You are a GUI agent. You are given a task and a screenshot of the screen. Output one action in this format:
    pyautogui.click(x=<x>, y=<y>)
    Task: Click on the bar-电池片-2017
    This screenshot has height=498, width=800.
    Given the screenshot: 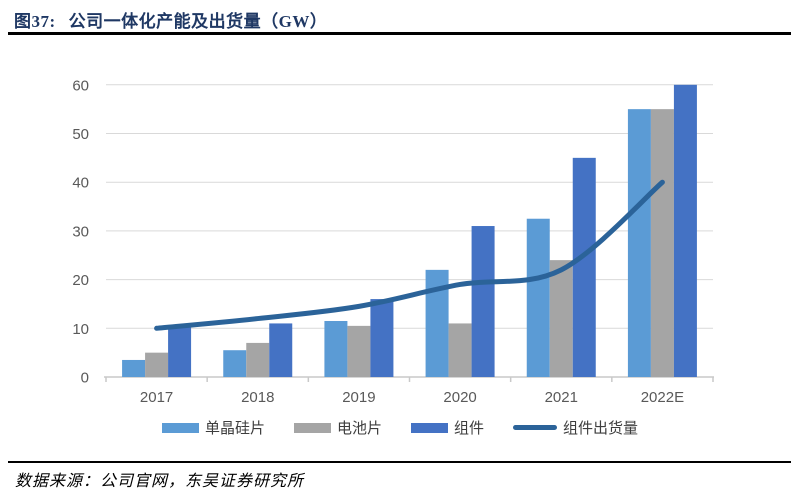 What is the action you would take?
    pyautogui.click(x=157, y=364)
    